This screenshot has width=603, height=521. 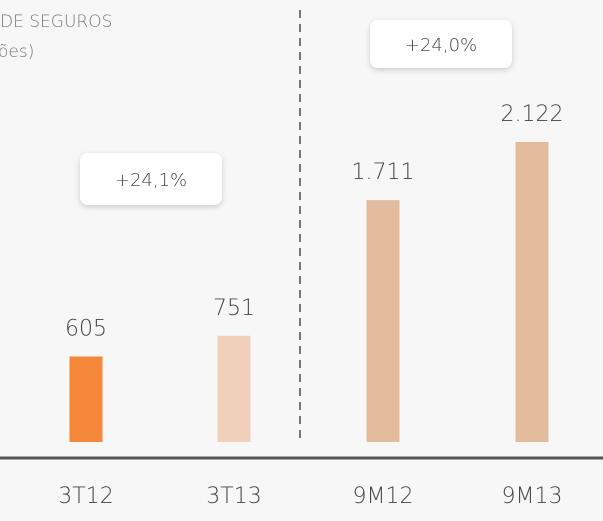 I want to click on annotation: +24,0%, so click(x=441, y=45).